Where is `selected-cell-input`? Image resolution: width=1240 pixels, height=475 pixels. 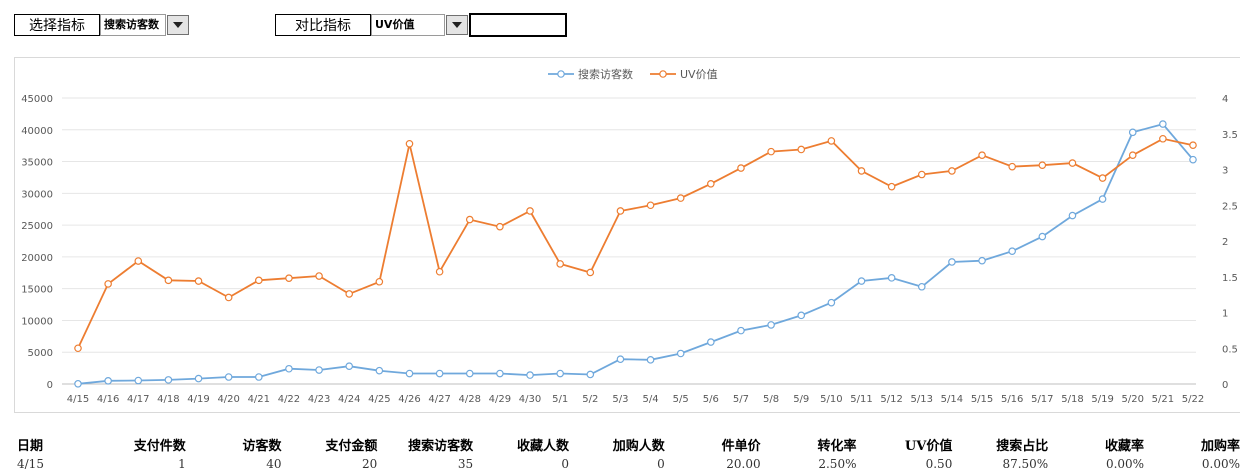 selected-cell-input is located at coordinates (518, 25).